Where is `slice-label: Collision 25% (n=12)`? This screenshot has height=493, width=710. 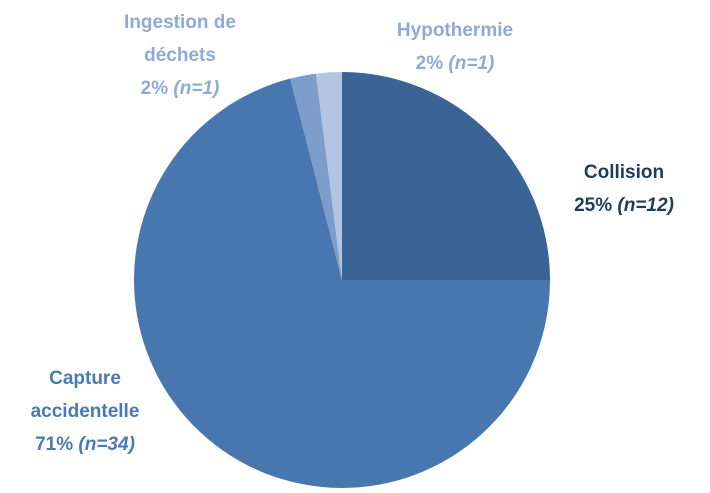 slice-label: Collision 25% (n=12) is located at coordinates (624, 189).